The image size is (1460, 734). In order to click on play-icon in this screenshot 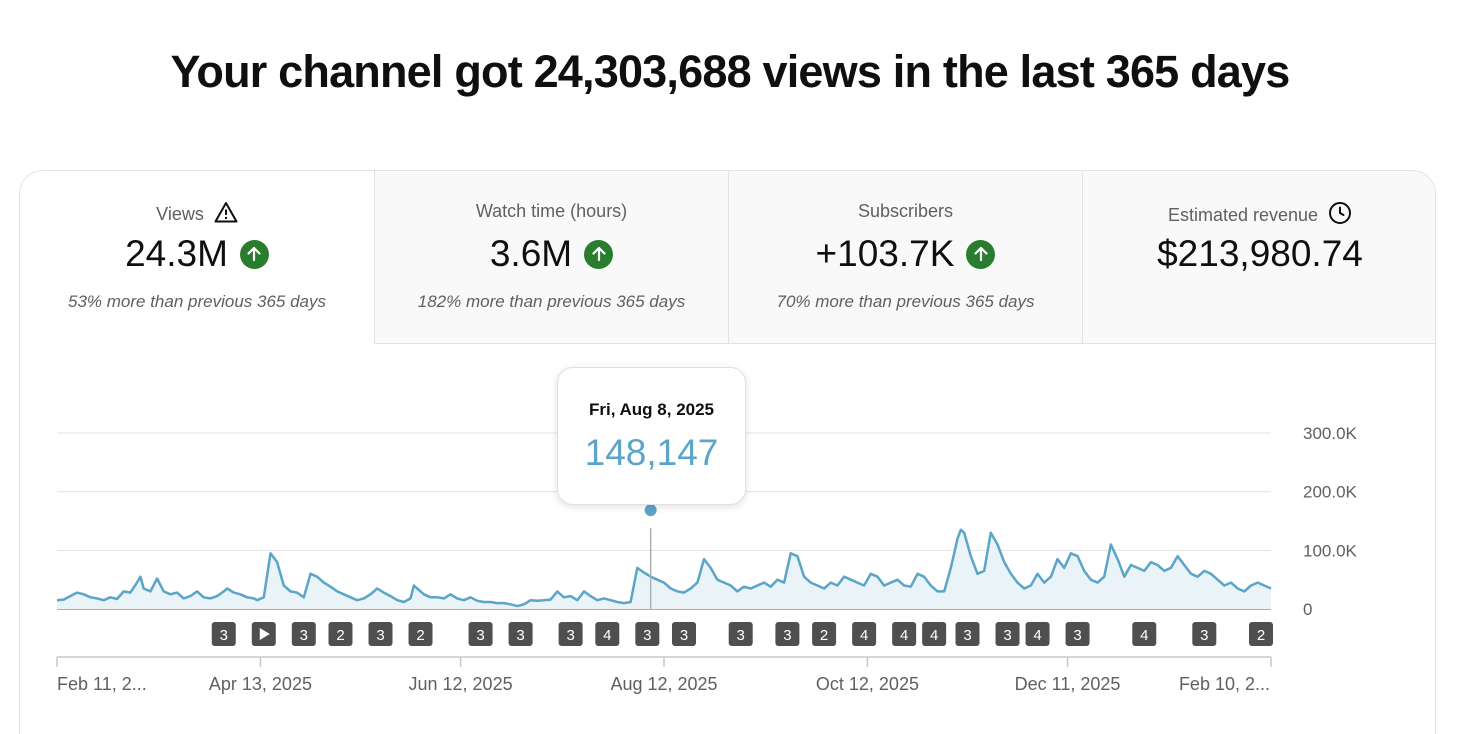, I will do `click(264, 634)`.